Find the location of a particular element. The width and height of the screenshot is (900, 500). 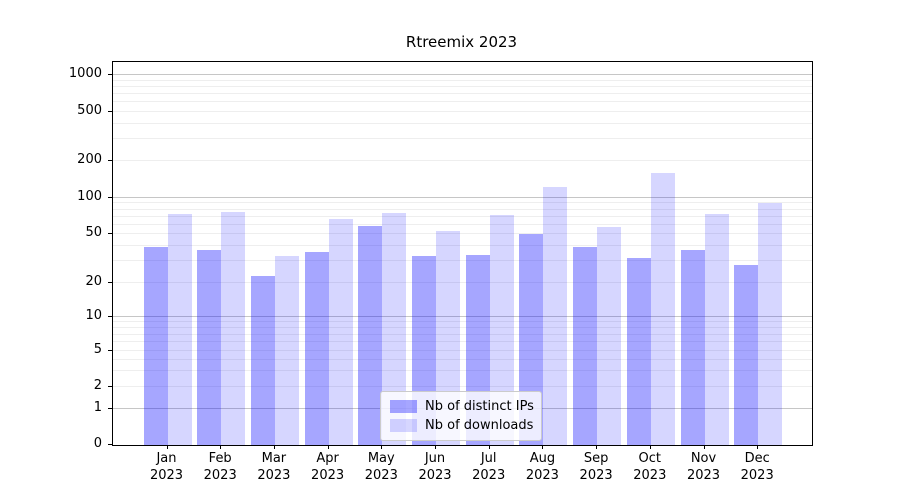

x-tick-label-month: May 2023 is located at coordinates (381, 467).